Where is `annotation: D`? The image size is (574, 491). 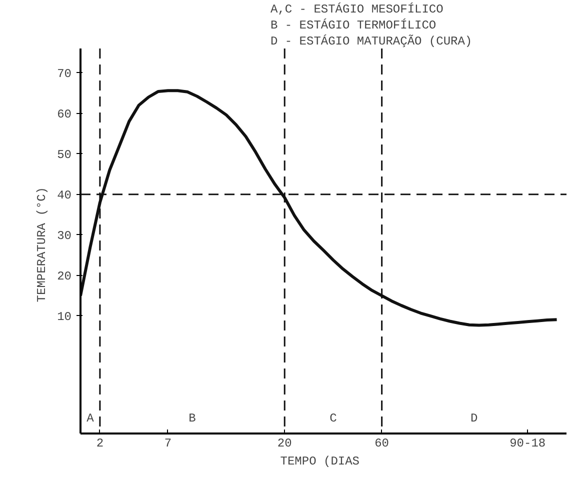 annotation: D is located at coordinates (474, 419).